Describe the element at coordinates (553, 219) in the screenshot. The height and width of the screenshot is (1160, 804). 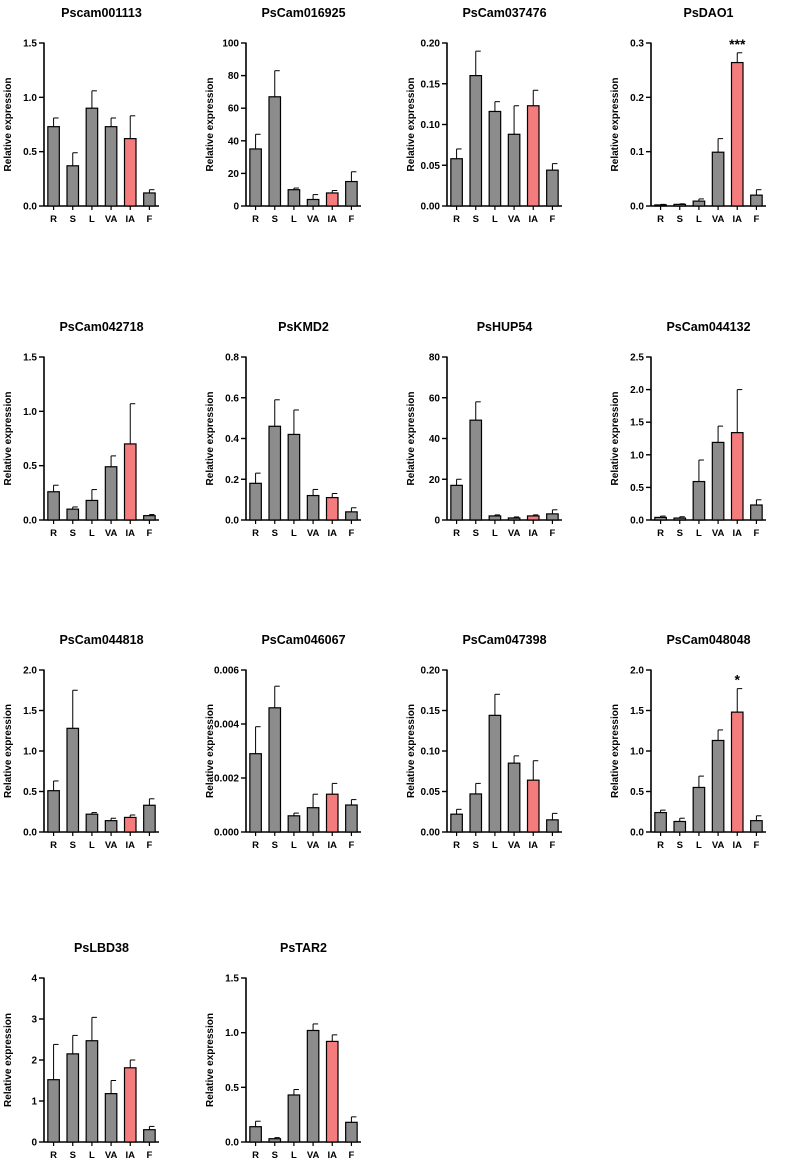
I see `chart-2-xtick-label: F` at that location.